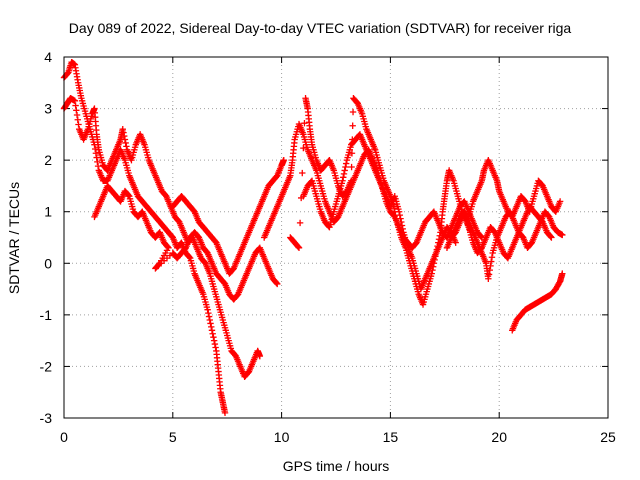 This screenshot has width=640, height=480. Describe the element at coordinates (46, 315) in the screenshot. I see `y-tick-label: -1` at that location.